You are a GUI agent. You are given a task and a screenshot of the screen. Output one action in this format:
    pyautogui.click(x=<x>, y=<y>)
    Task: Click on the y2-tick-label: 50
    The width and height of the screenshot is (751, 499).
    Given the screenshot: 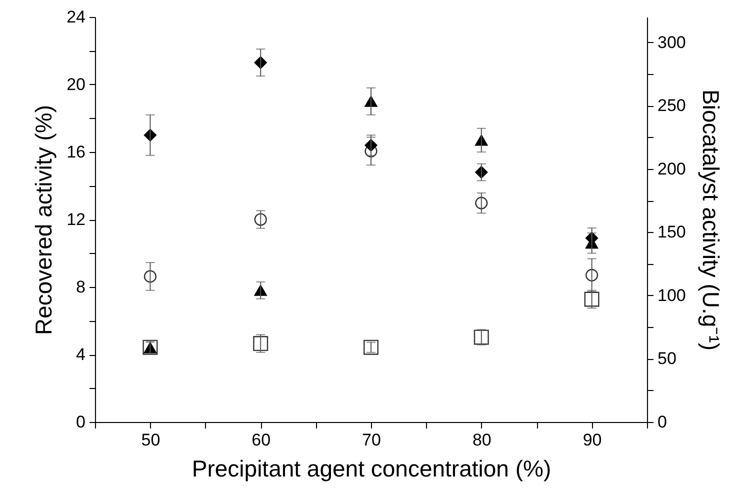 What is the action you would take?
    pyautogui.click(x=667, y=358)
    